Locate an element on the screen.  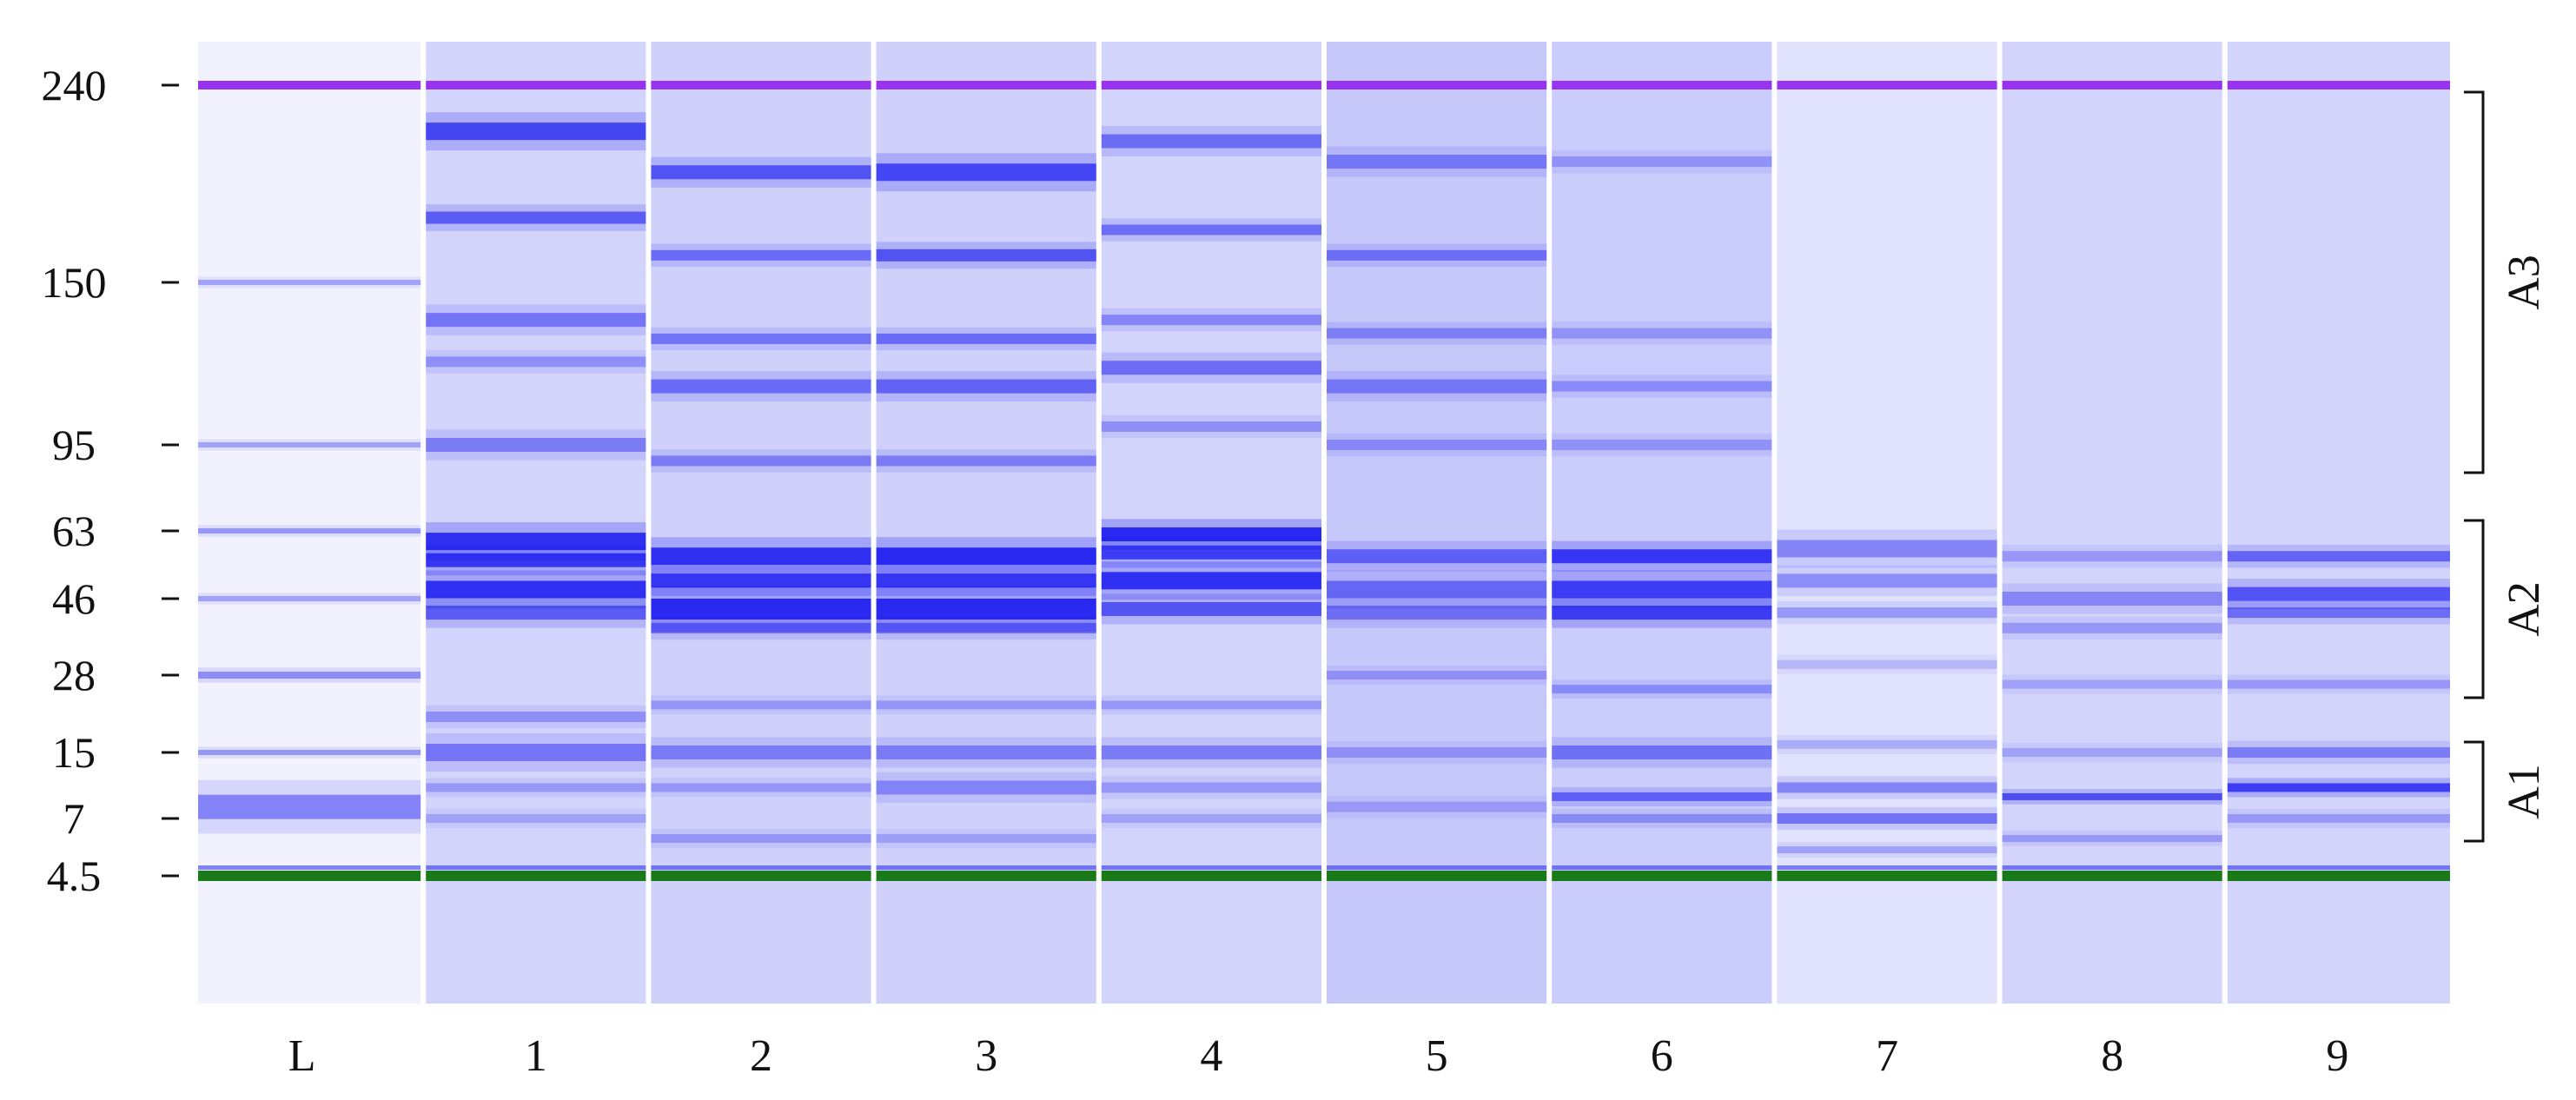
lane-label: 9 is located at coordinates (2337, 1056).